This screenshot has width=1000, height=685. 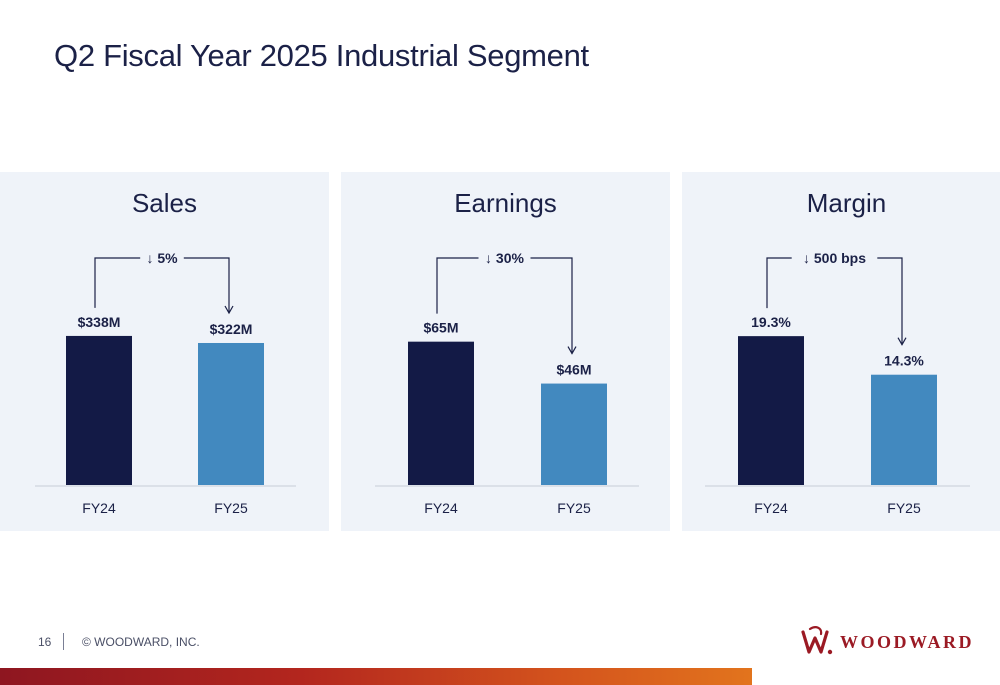 What do you see at coordinates (164, 203) in the screenshot?
I see `sales-chart-title: Sales` at bounding box center [164, 203].